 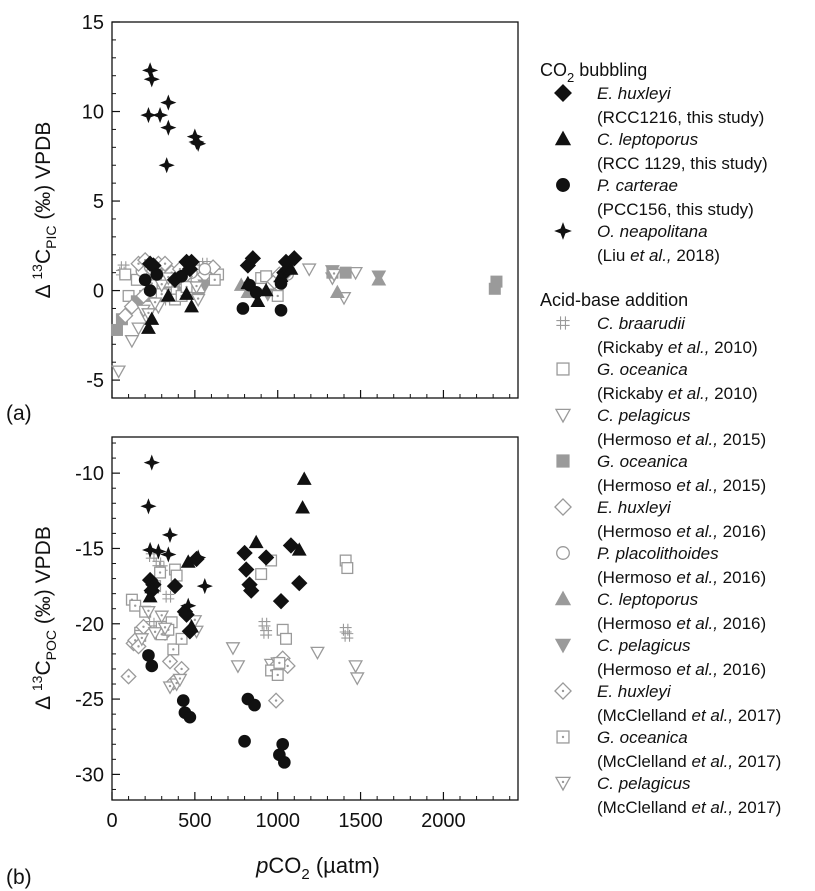 What do you see at coordinates (661, 151) in the screenshot?
I see `legend-entry-1: C. leptoporus (RCC 1129, this study)` at bounding box center [661, 151].